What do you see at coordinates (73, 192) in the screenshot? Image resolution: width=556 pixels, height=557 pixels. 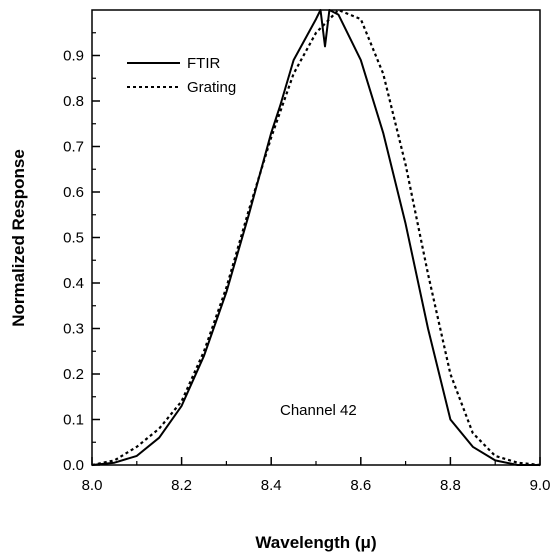 I see `y-tick-label: 0.6` at bounding box center [73, 192].